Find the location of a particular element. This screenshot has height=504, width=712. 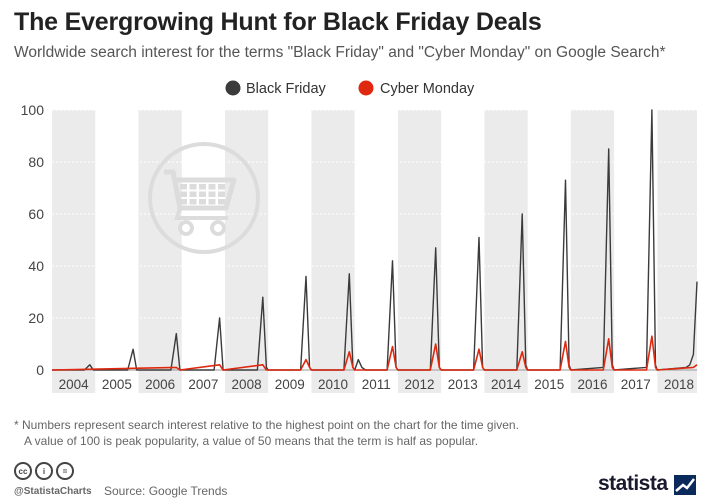

series-line-cyber-monday is located at coordinates (374, 353).